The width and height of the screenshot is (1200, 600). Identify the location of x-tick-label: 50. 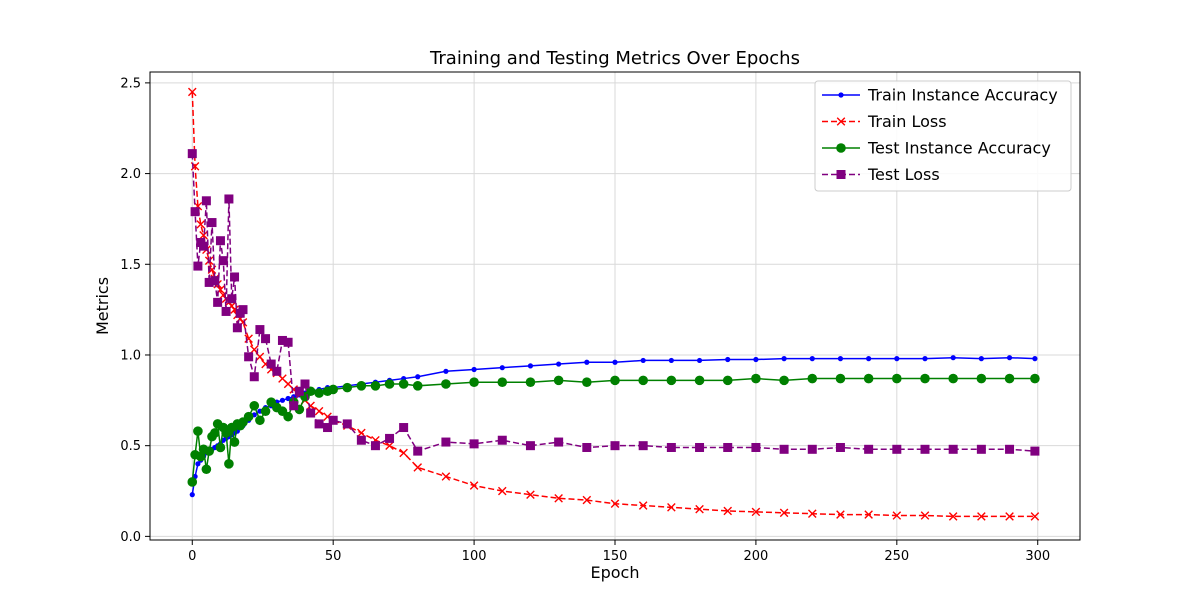
(333, 556).